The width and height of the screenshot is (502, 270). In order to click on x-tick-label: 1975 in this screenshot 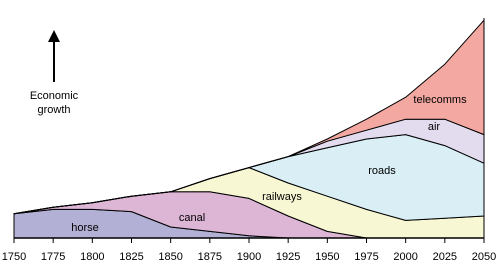, I will do `click(366, 257)`.